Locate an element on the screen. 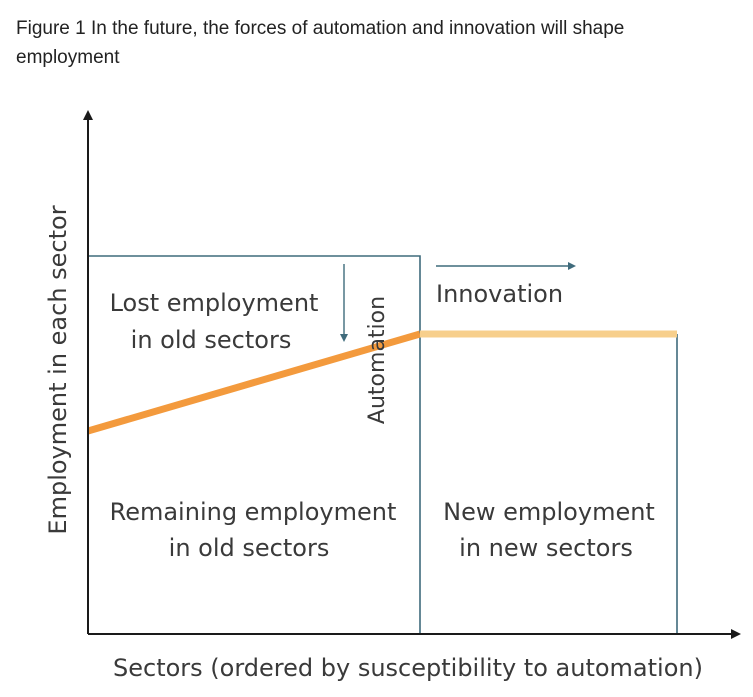 The height and width of the screenshot is (697, 753). remaining-employment-label-line1: Remaining employment is located at coordinates (253, 512).